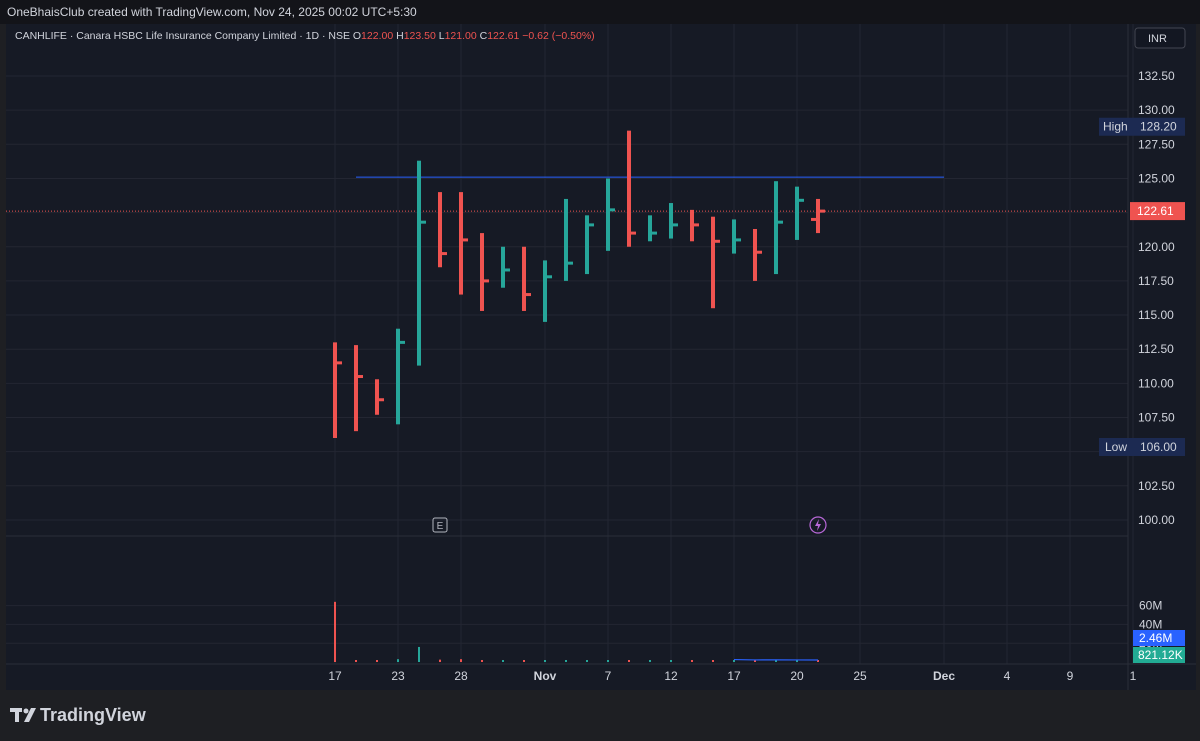 This screenshot has width=1200, height=741. What do you see at coordinates (1156, 520) in the screenshot?
I see `price-tick-label: 100.00` at bounding box center [1156, 520].